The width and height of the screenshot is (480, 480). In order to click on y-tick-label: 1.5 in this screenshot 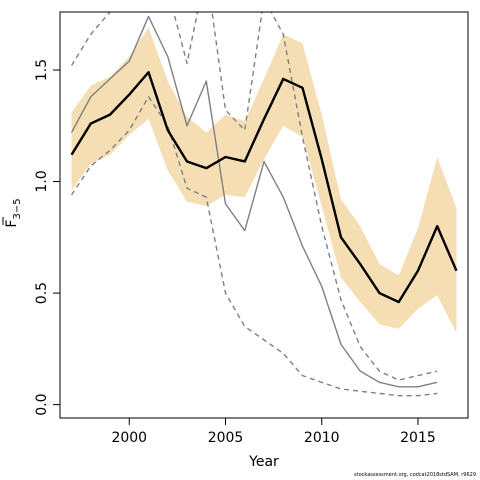, I will do `click(42, 70)`.